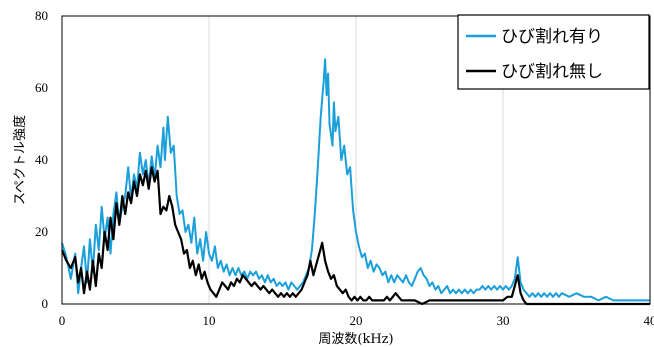 This screenshot has height=347, width=654. Describe the element at coordinates (41, 231) in the screenshot. I see `y-tick-label: 20` at that location.